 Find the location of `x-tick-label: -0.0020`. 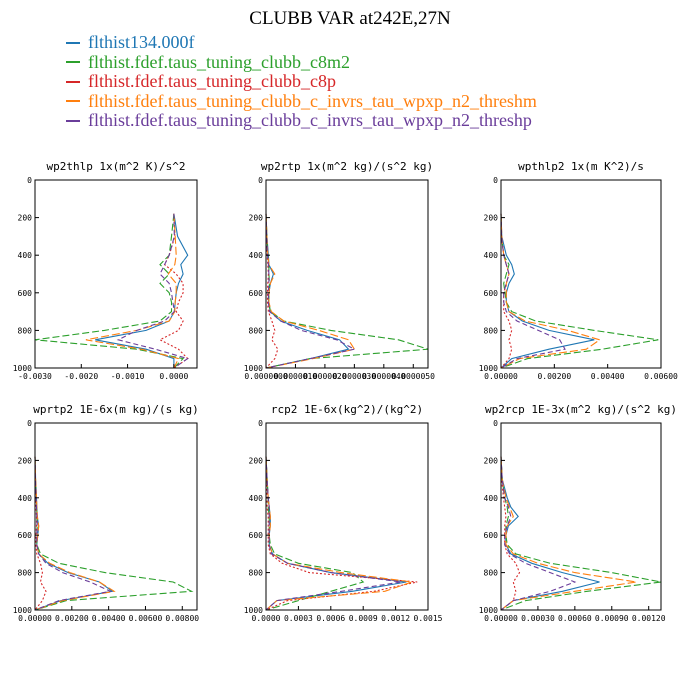

x-tick-label: -0.0020 is located at coordinates (81, 376).